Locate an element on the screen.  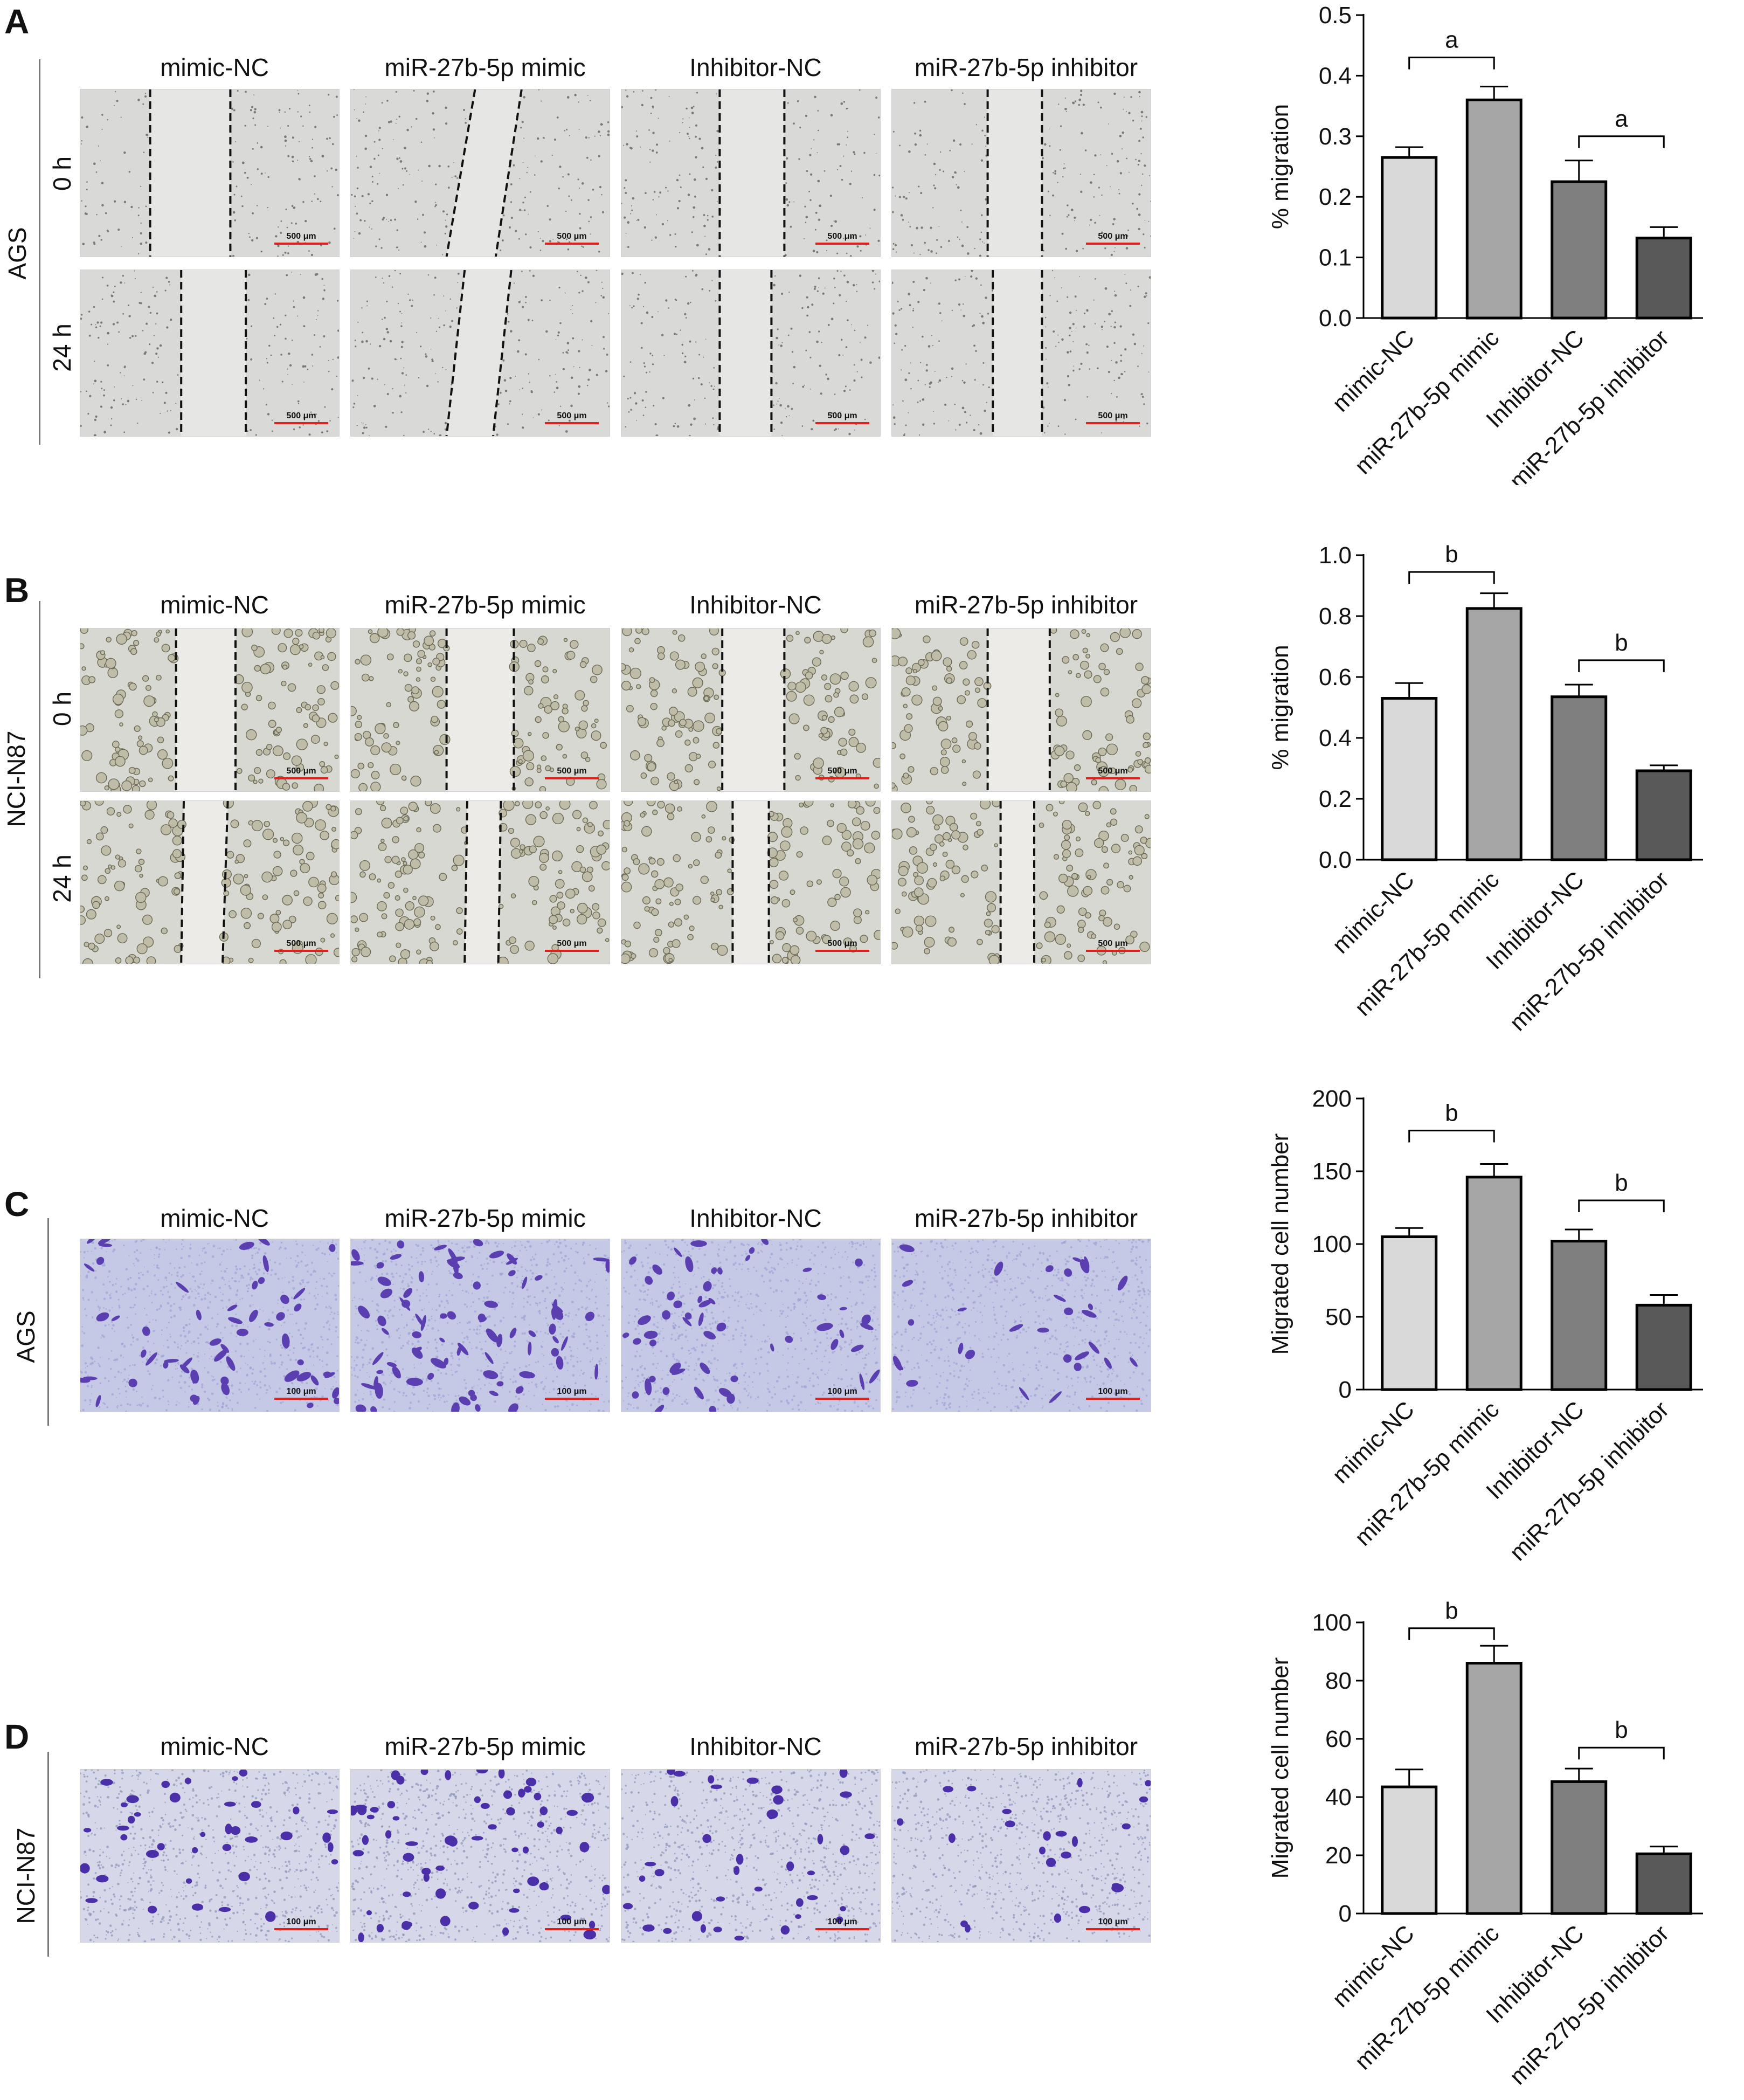
y-tick-label: 80 is located at coordinates (1338, 1681).